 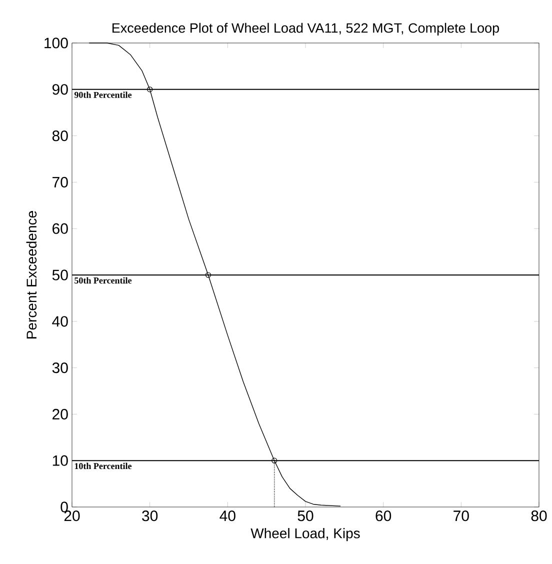 I want to click on x-tick-label: 20, so click(x=72, y=516).